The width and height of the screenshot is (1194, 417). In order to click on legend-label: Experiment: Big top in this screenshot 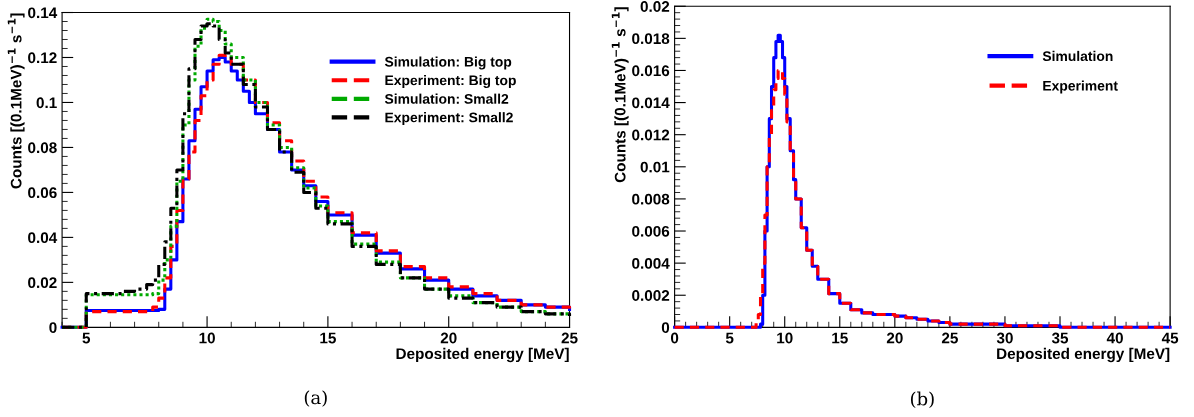, I will do `click(450, 82)`.